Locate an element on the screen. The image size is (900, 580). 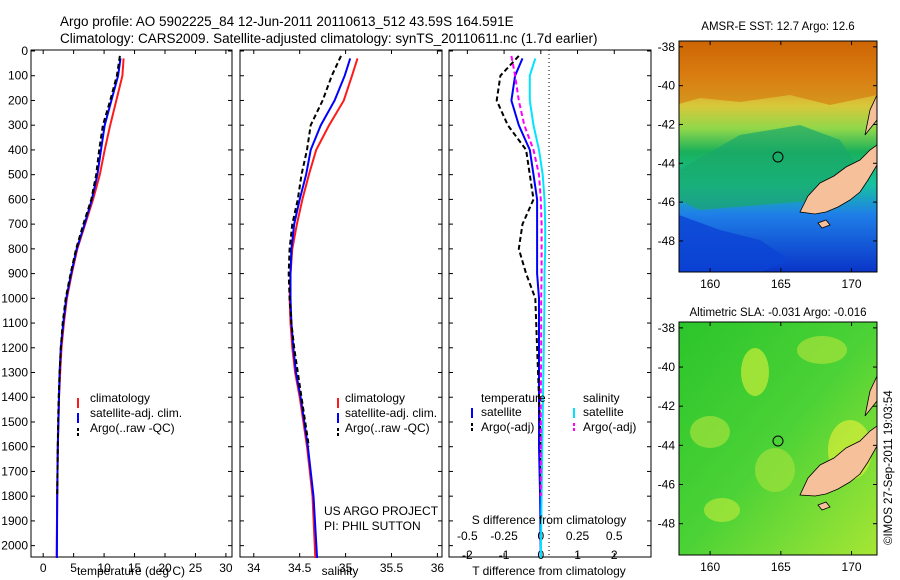
t-diff-tick-label: 1 is located at coordinates (577, 555).